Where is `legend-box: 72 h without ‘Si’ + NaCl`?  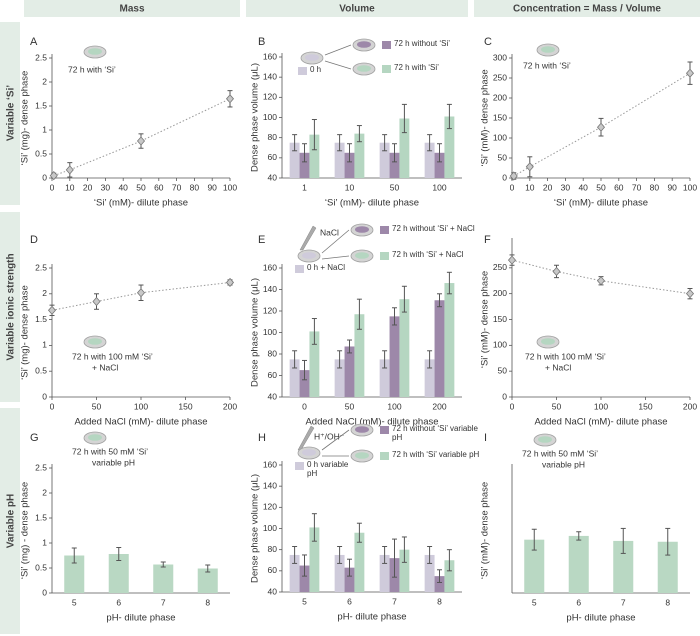 legend-box: 72 h without ‘Si’ + NaCl is located at coordinates (433, 228).